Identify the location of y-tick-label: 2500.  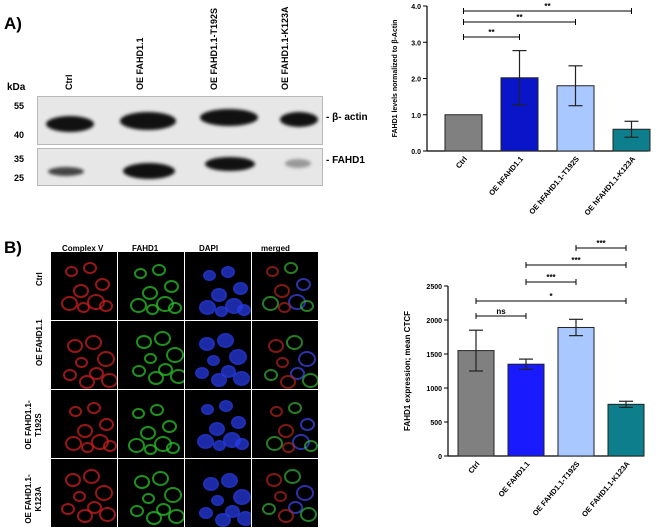
(434, 287).